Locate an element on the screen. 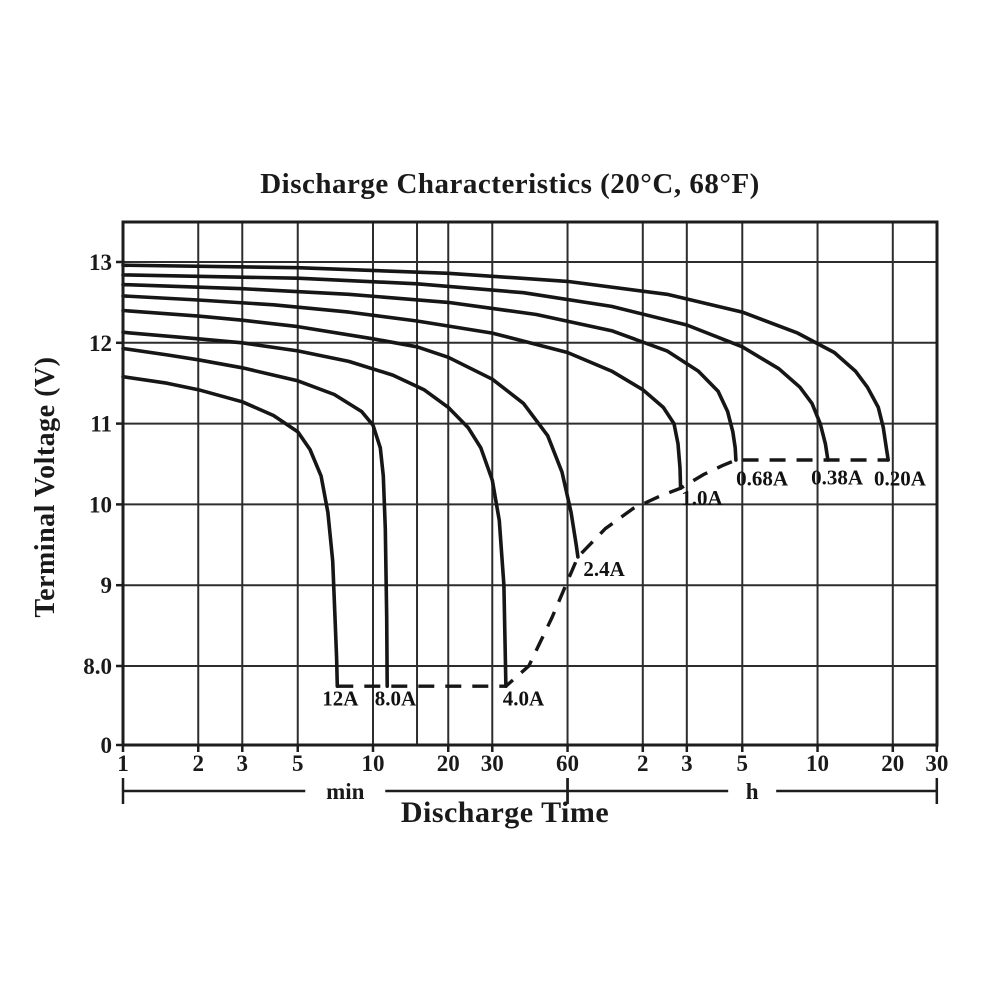 This screenshot has width=1000, height=1000. cutoff-voltage-locus is located at coordinates (613, 573).